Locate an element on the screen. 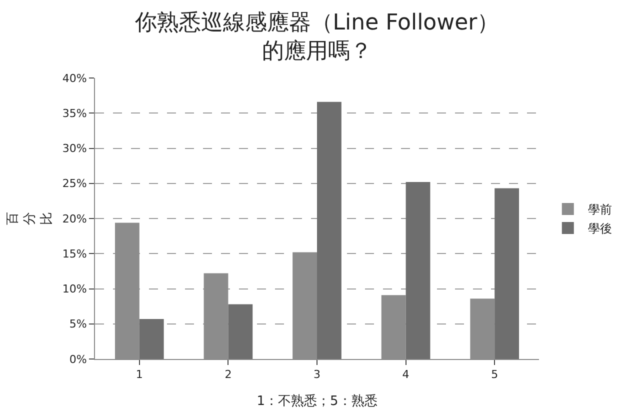 The height and width of the screenshot is (419, 634). y-tick-label: 35% is located at coordinates (74, 113).